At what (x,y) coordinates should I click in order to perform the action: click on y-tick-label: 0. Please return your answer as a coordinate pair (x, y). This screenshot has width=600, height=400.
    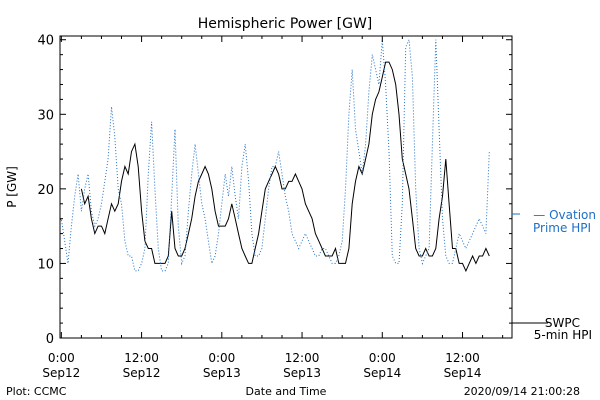
    Looking at the image, I should click on (50, 339).